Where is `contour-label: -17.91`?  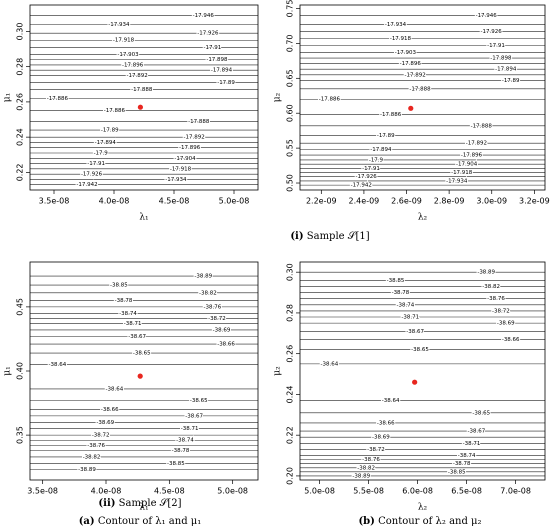
contour-label: -17.91 is located at coordinates (496, 46).